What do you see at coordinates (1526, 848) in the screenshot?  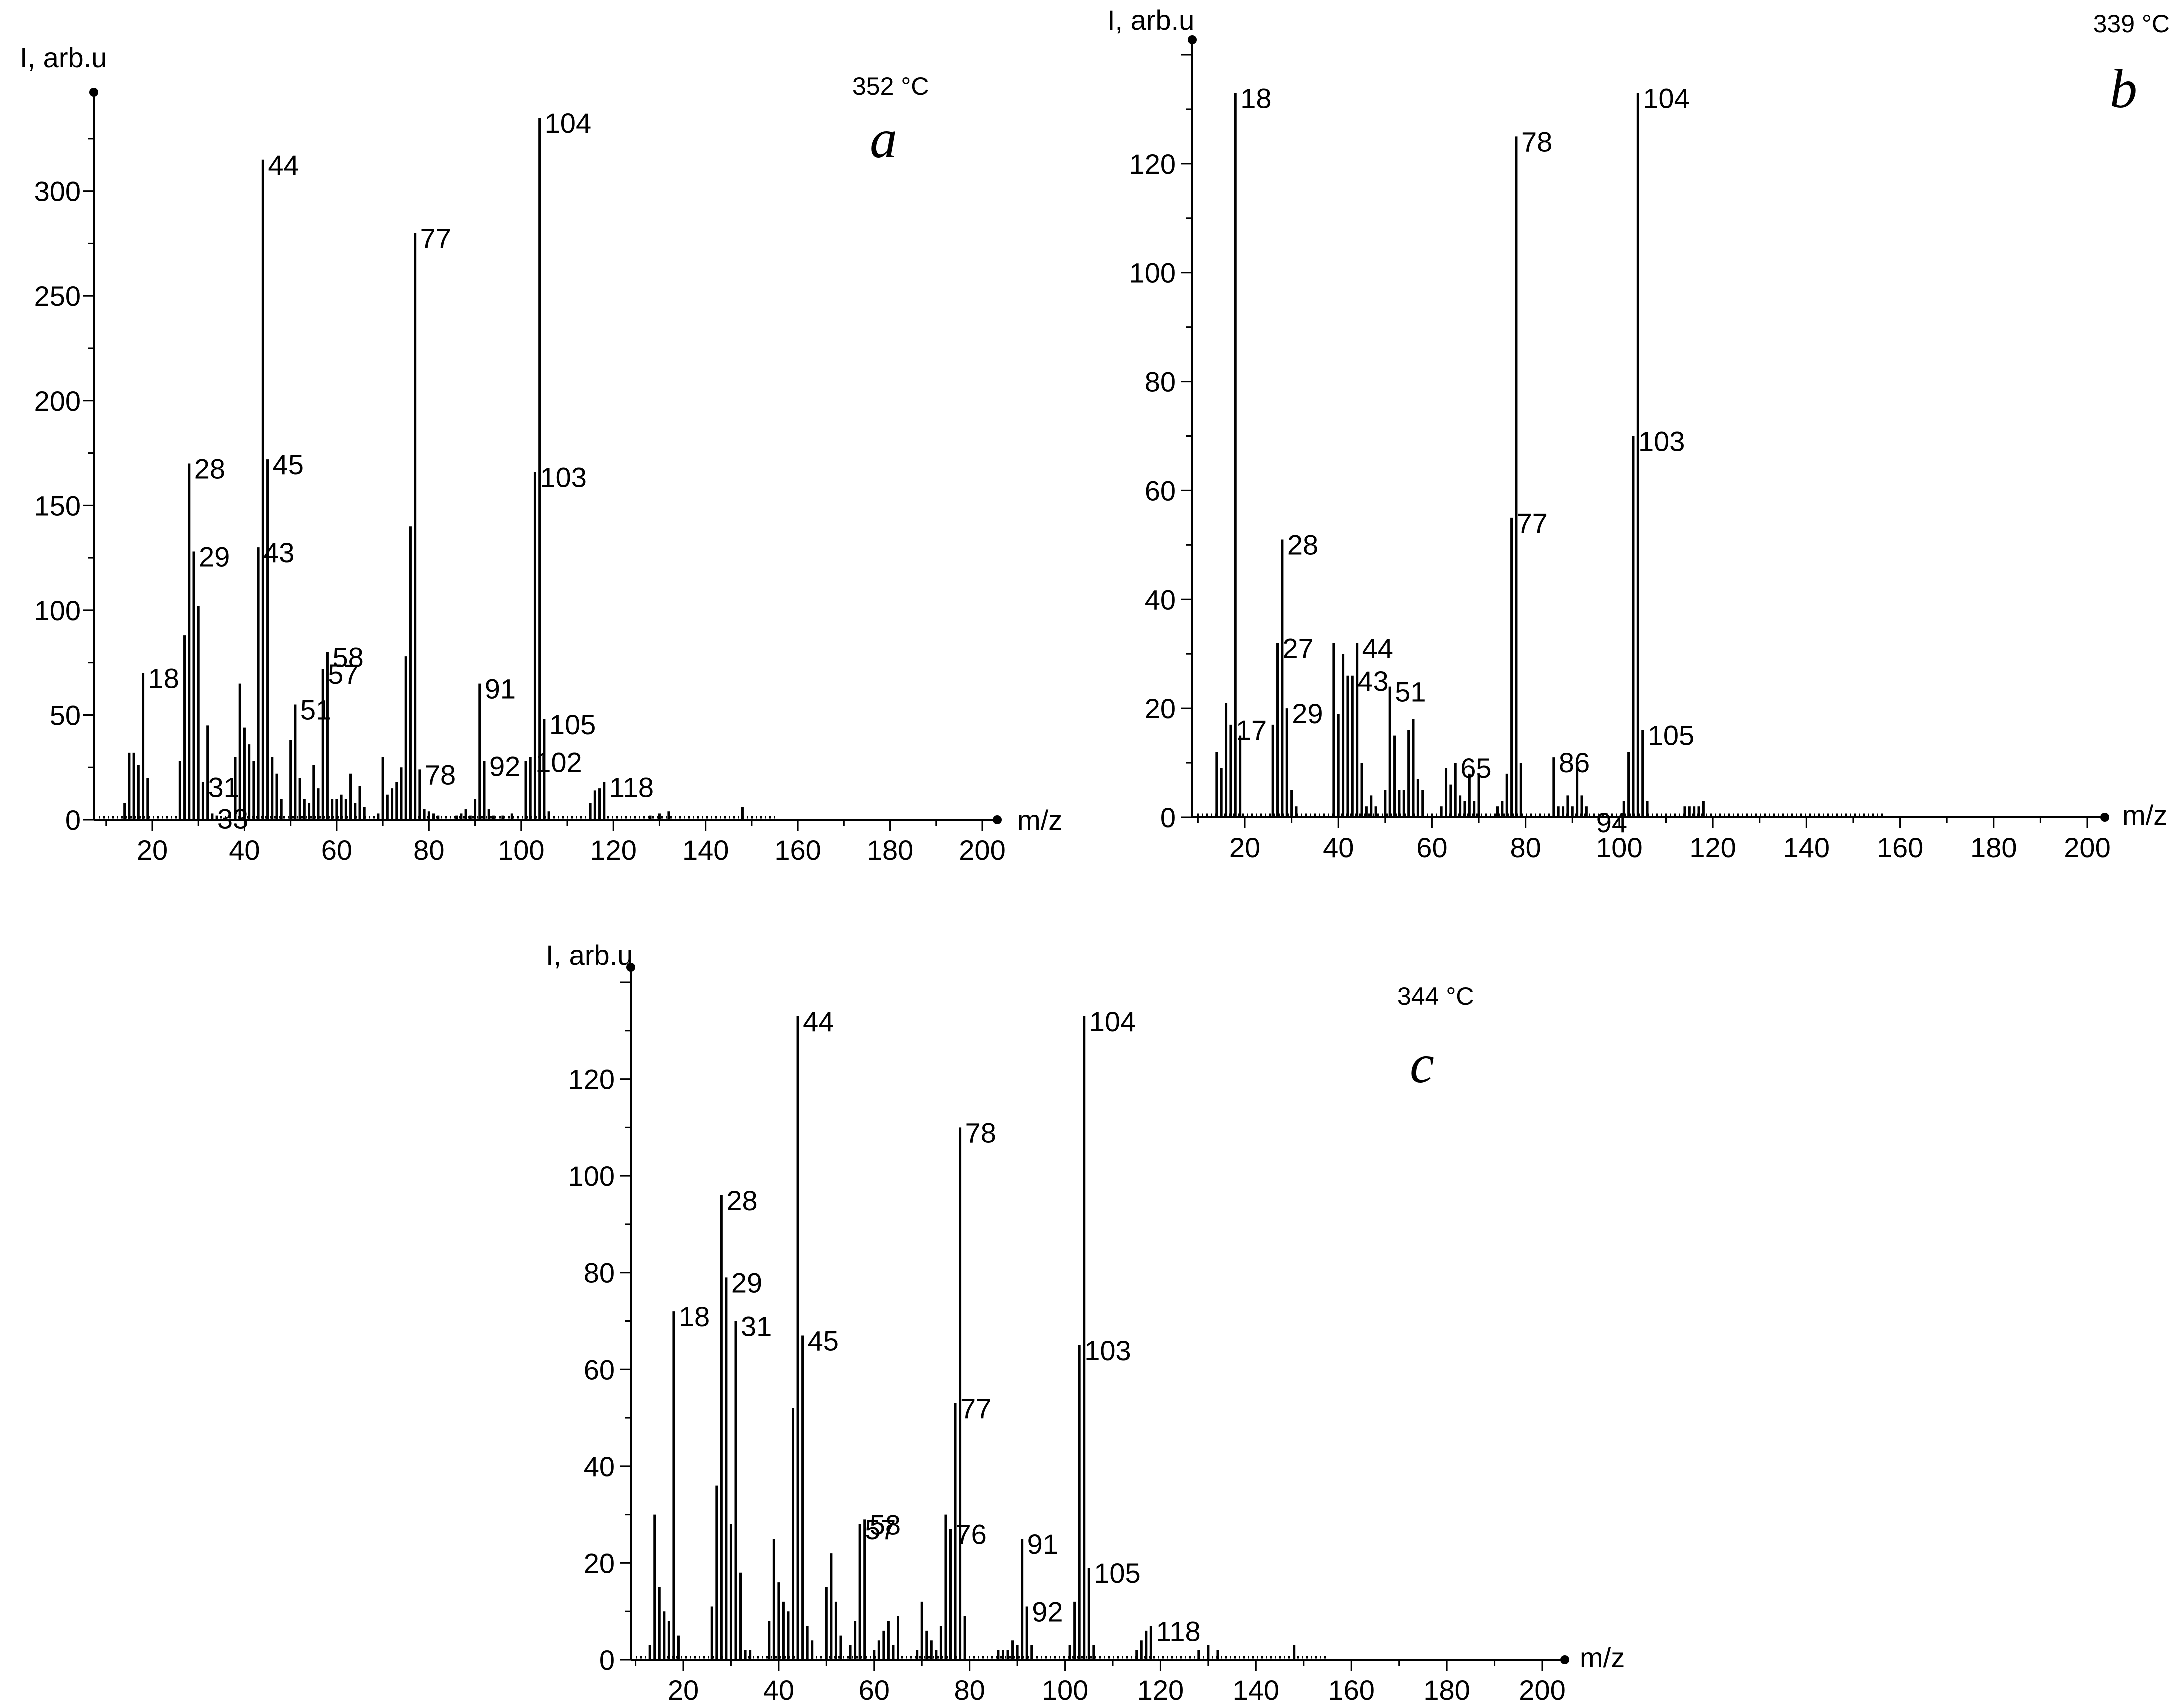 I see `x-tick-label: 80` at bounding box center [1526, 848].